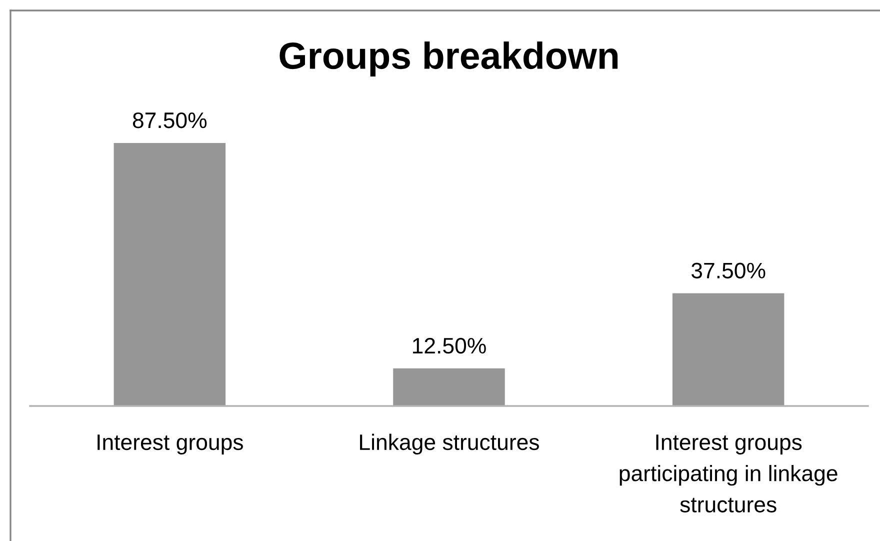  Describe the element at coordinates (449, 444) in the screenshot. I see `x-tick-label: Linkage structures` at that location.